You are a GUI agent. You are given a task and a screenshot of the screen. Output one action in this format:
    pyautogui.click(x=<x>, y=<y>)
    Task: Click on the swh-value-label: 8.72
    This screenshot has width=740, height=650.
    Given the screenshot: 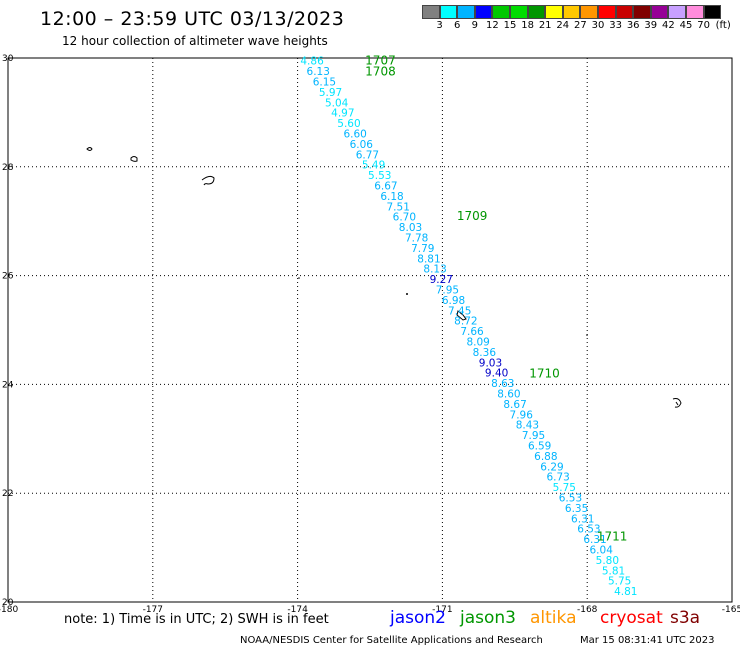 What is the action you would take?
    pyautogui.click(x=465, y=322)
    